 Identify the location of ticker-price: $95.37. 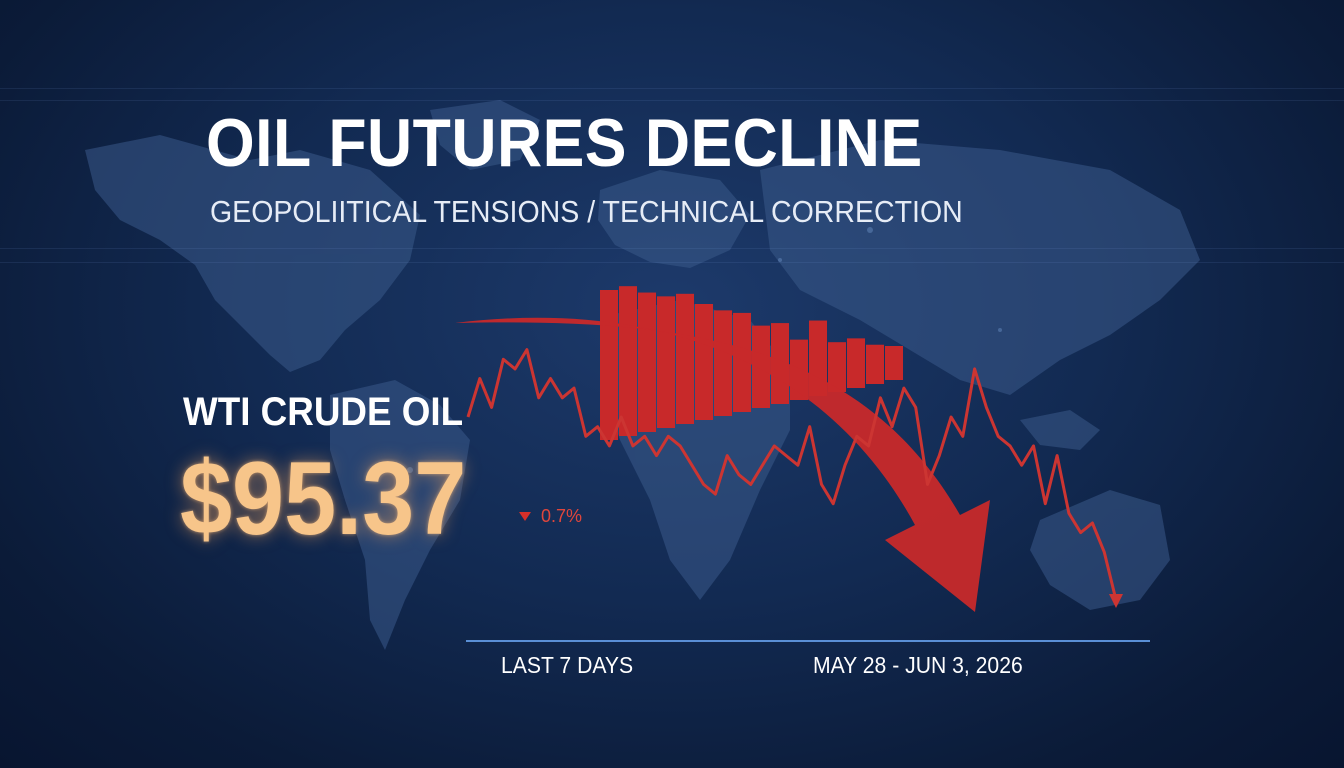
(323, 499).